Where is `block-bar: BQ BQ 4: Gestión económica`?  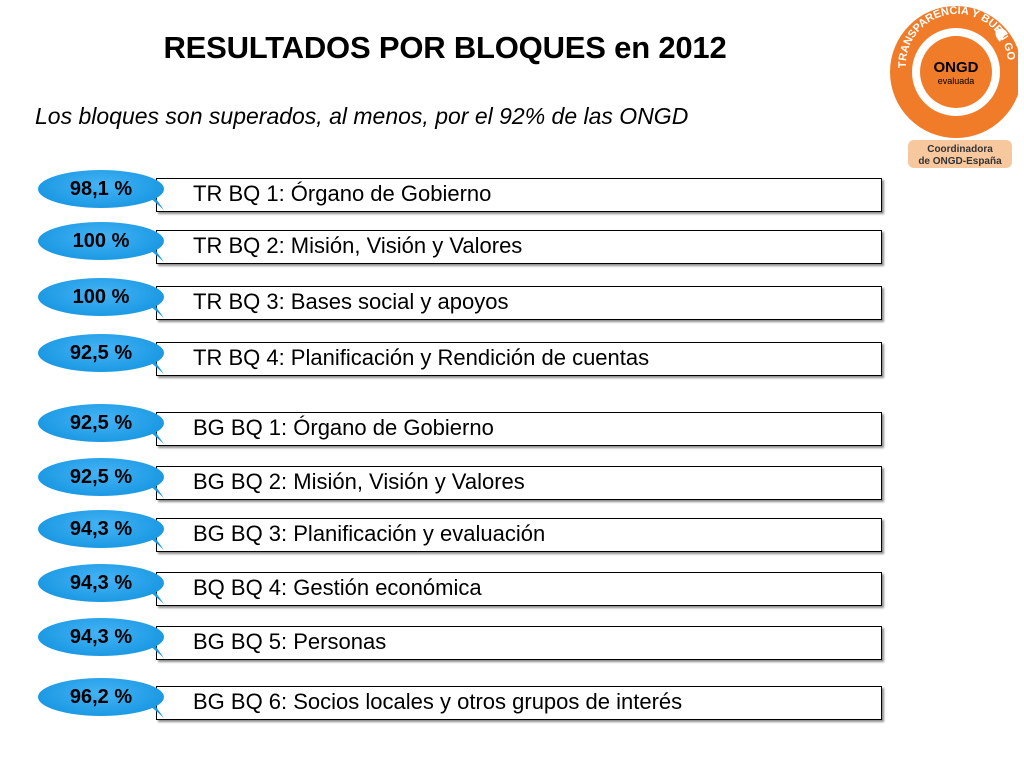
block-bar: BQ BQ 4: Gestión económica is located at coordinates (519, 589).